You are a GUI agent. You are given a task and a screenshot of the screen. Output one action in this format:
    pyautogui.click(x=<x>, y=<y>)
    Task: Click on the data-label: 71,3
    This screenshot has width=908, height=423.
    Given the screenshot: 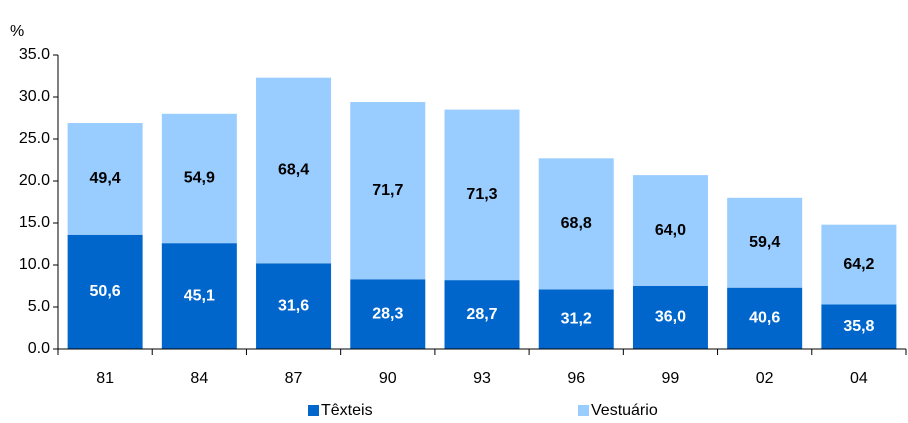 What is the action you would take?
    pyautogui.click(x=481, y=194)
    